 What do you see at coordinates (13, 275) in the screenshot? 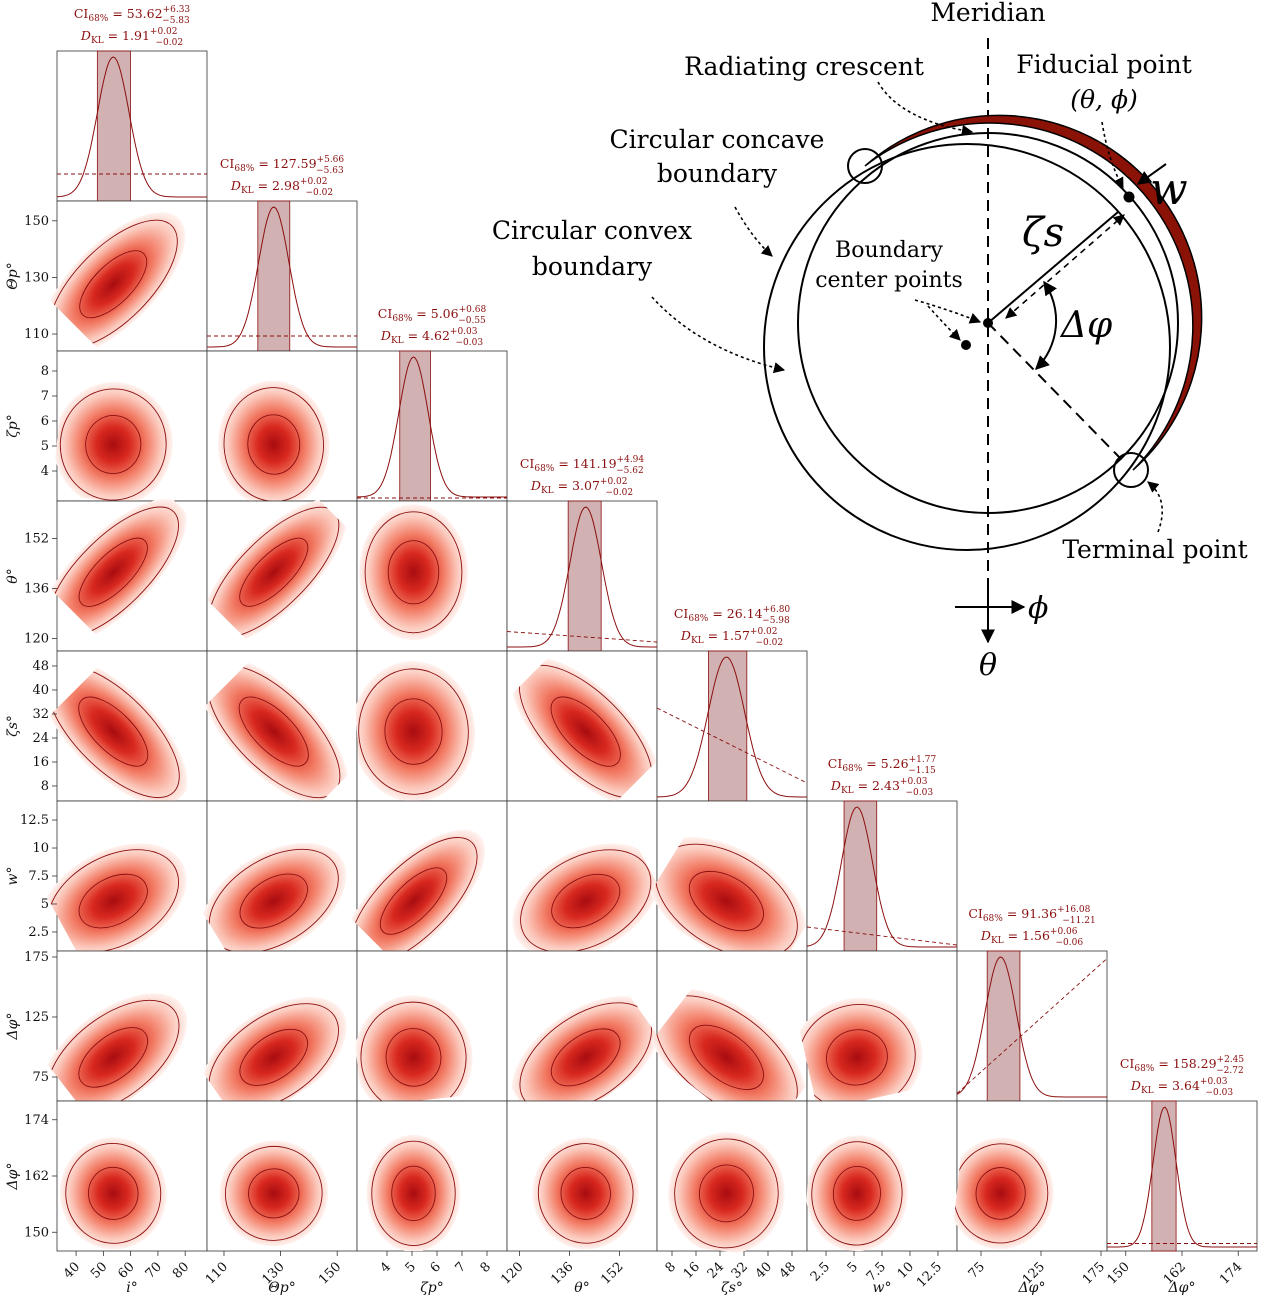
I see `y-axis-label: Θp°` at bounding box center [13, 275].